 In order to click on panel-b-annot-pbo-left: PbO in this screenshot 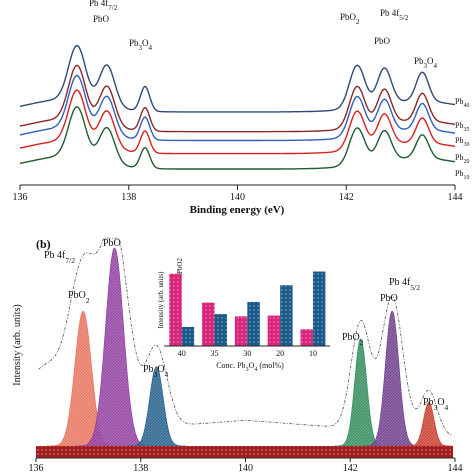, I will do `click(112, 243)`.